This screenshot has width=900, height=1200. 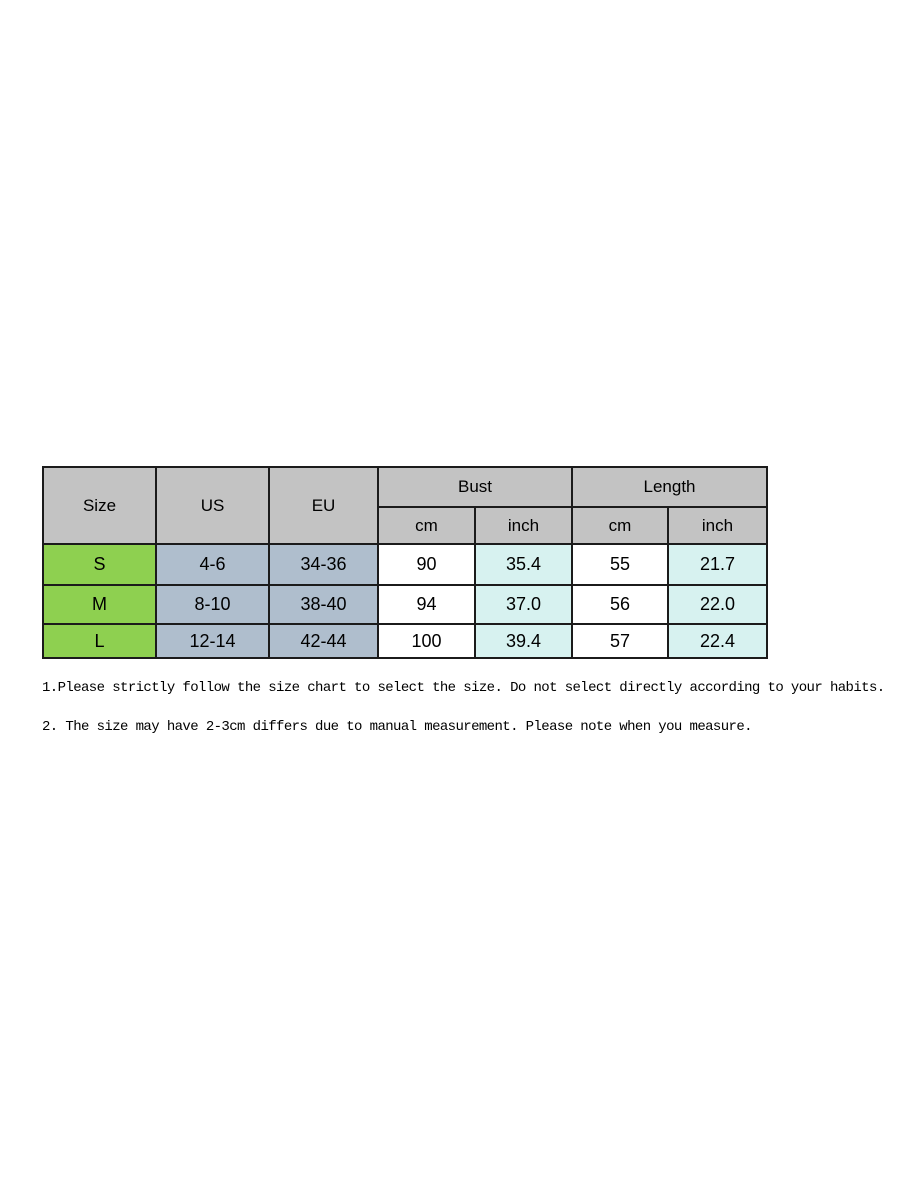 What do you see at coordinates (717, 604) in the screenshot?
I see `cell-length-inch: 22.0` at bounding box center [717, 604].